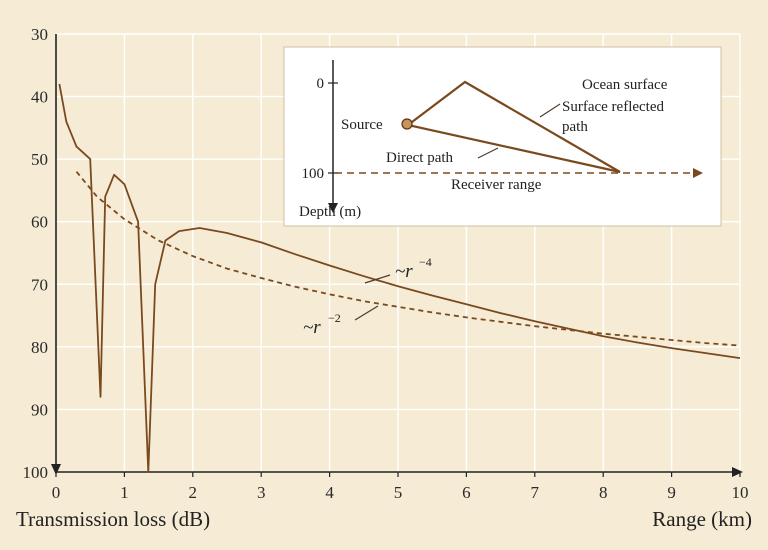 This screenshot has width=768, height=550. I want to click on x-tick-label: 1, so click(124, 492).